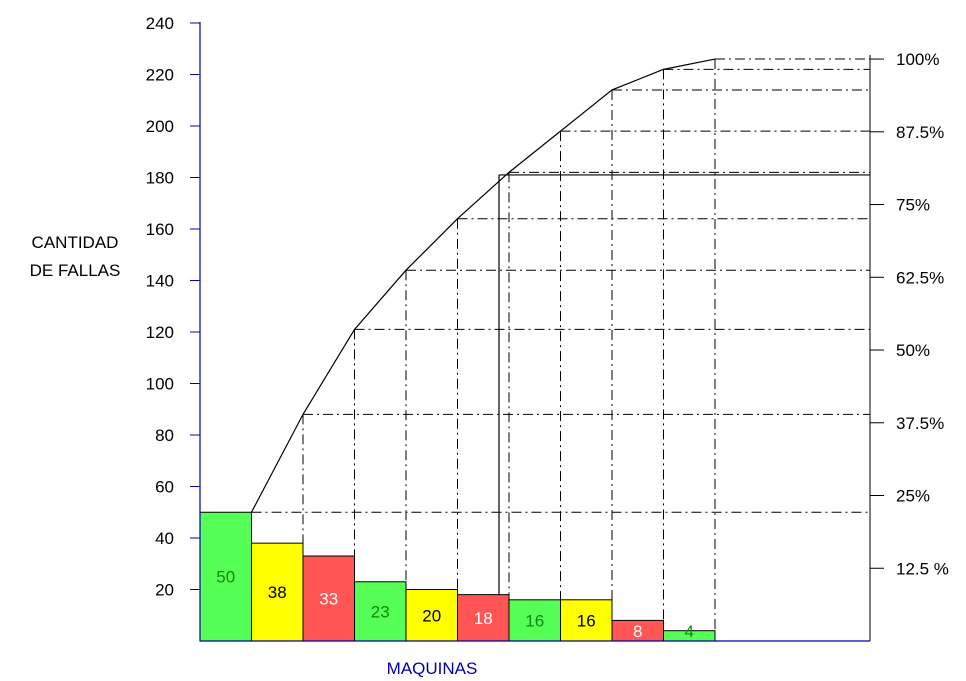  Describe the element at coordinates (920, 277) in the screenshot. I see `right-tick-label: 62.5%` at that location.